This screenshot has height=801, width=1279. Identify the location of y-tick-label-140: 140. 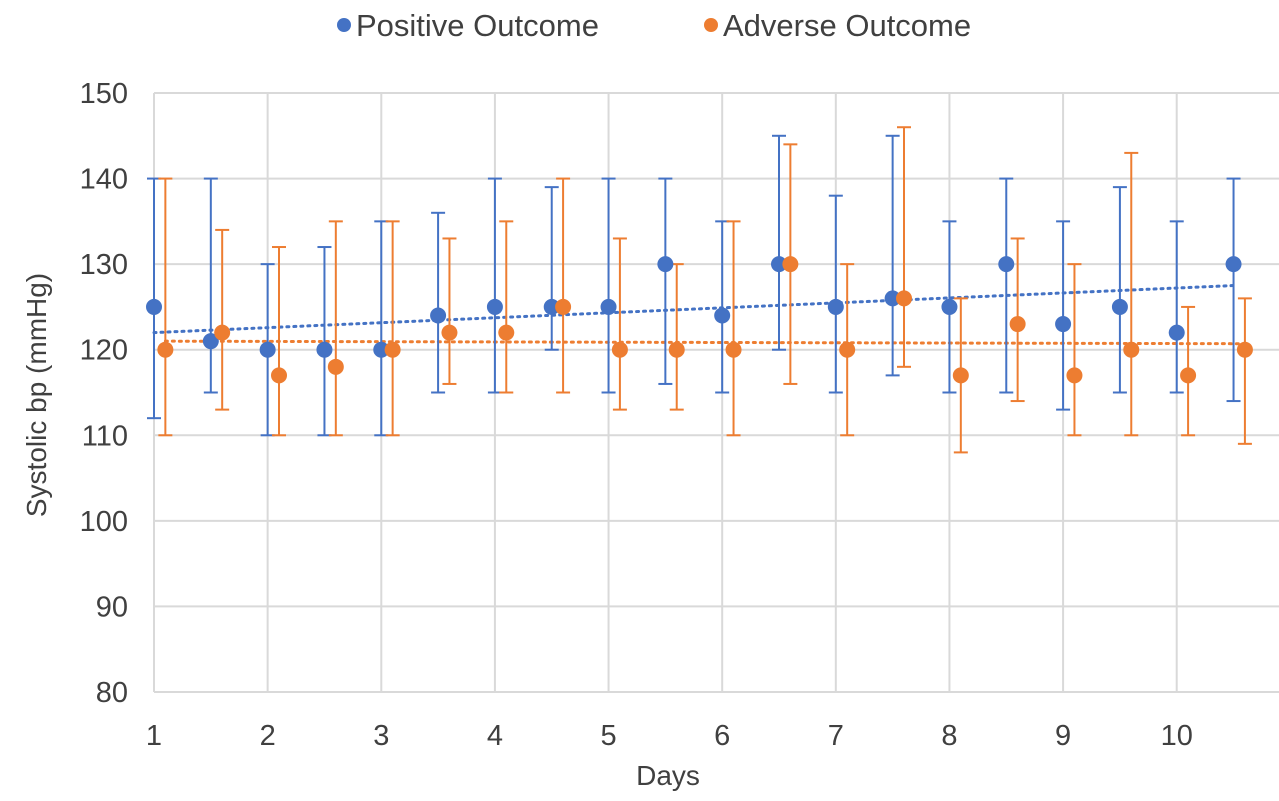
(104, 180).